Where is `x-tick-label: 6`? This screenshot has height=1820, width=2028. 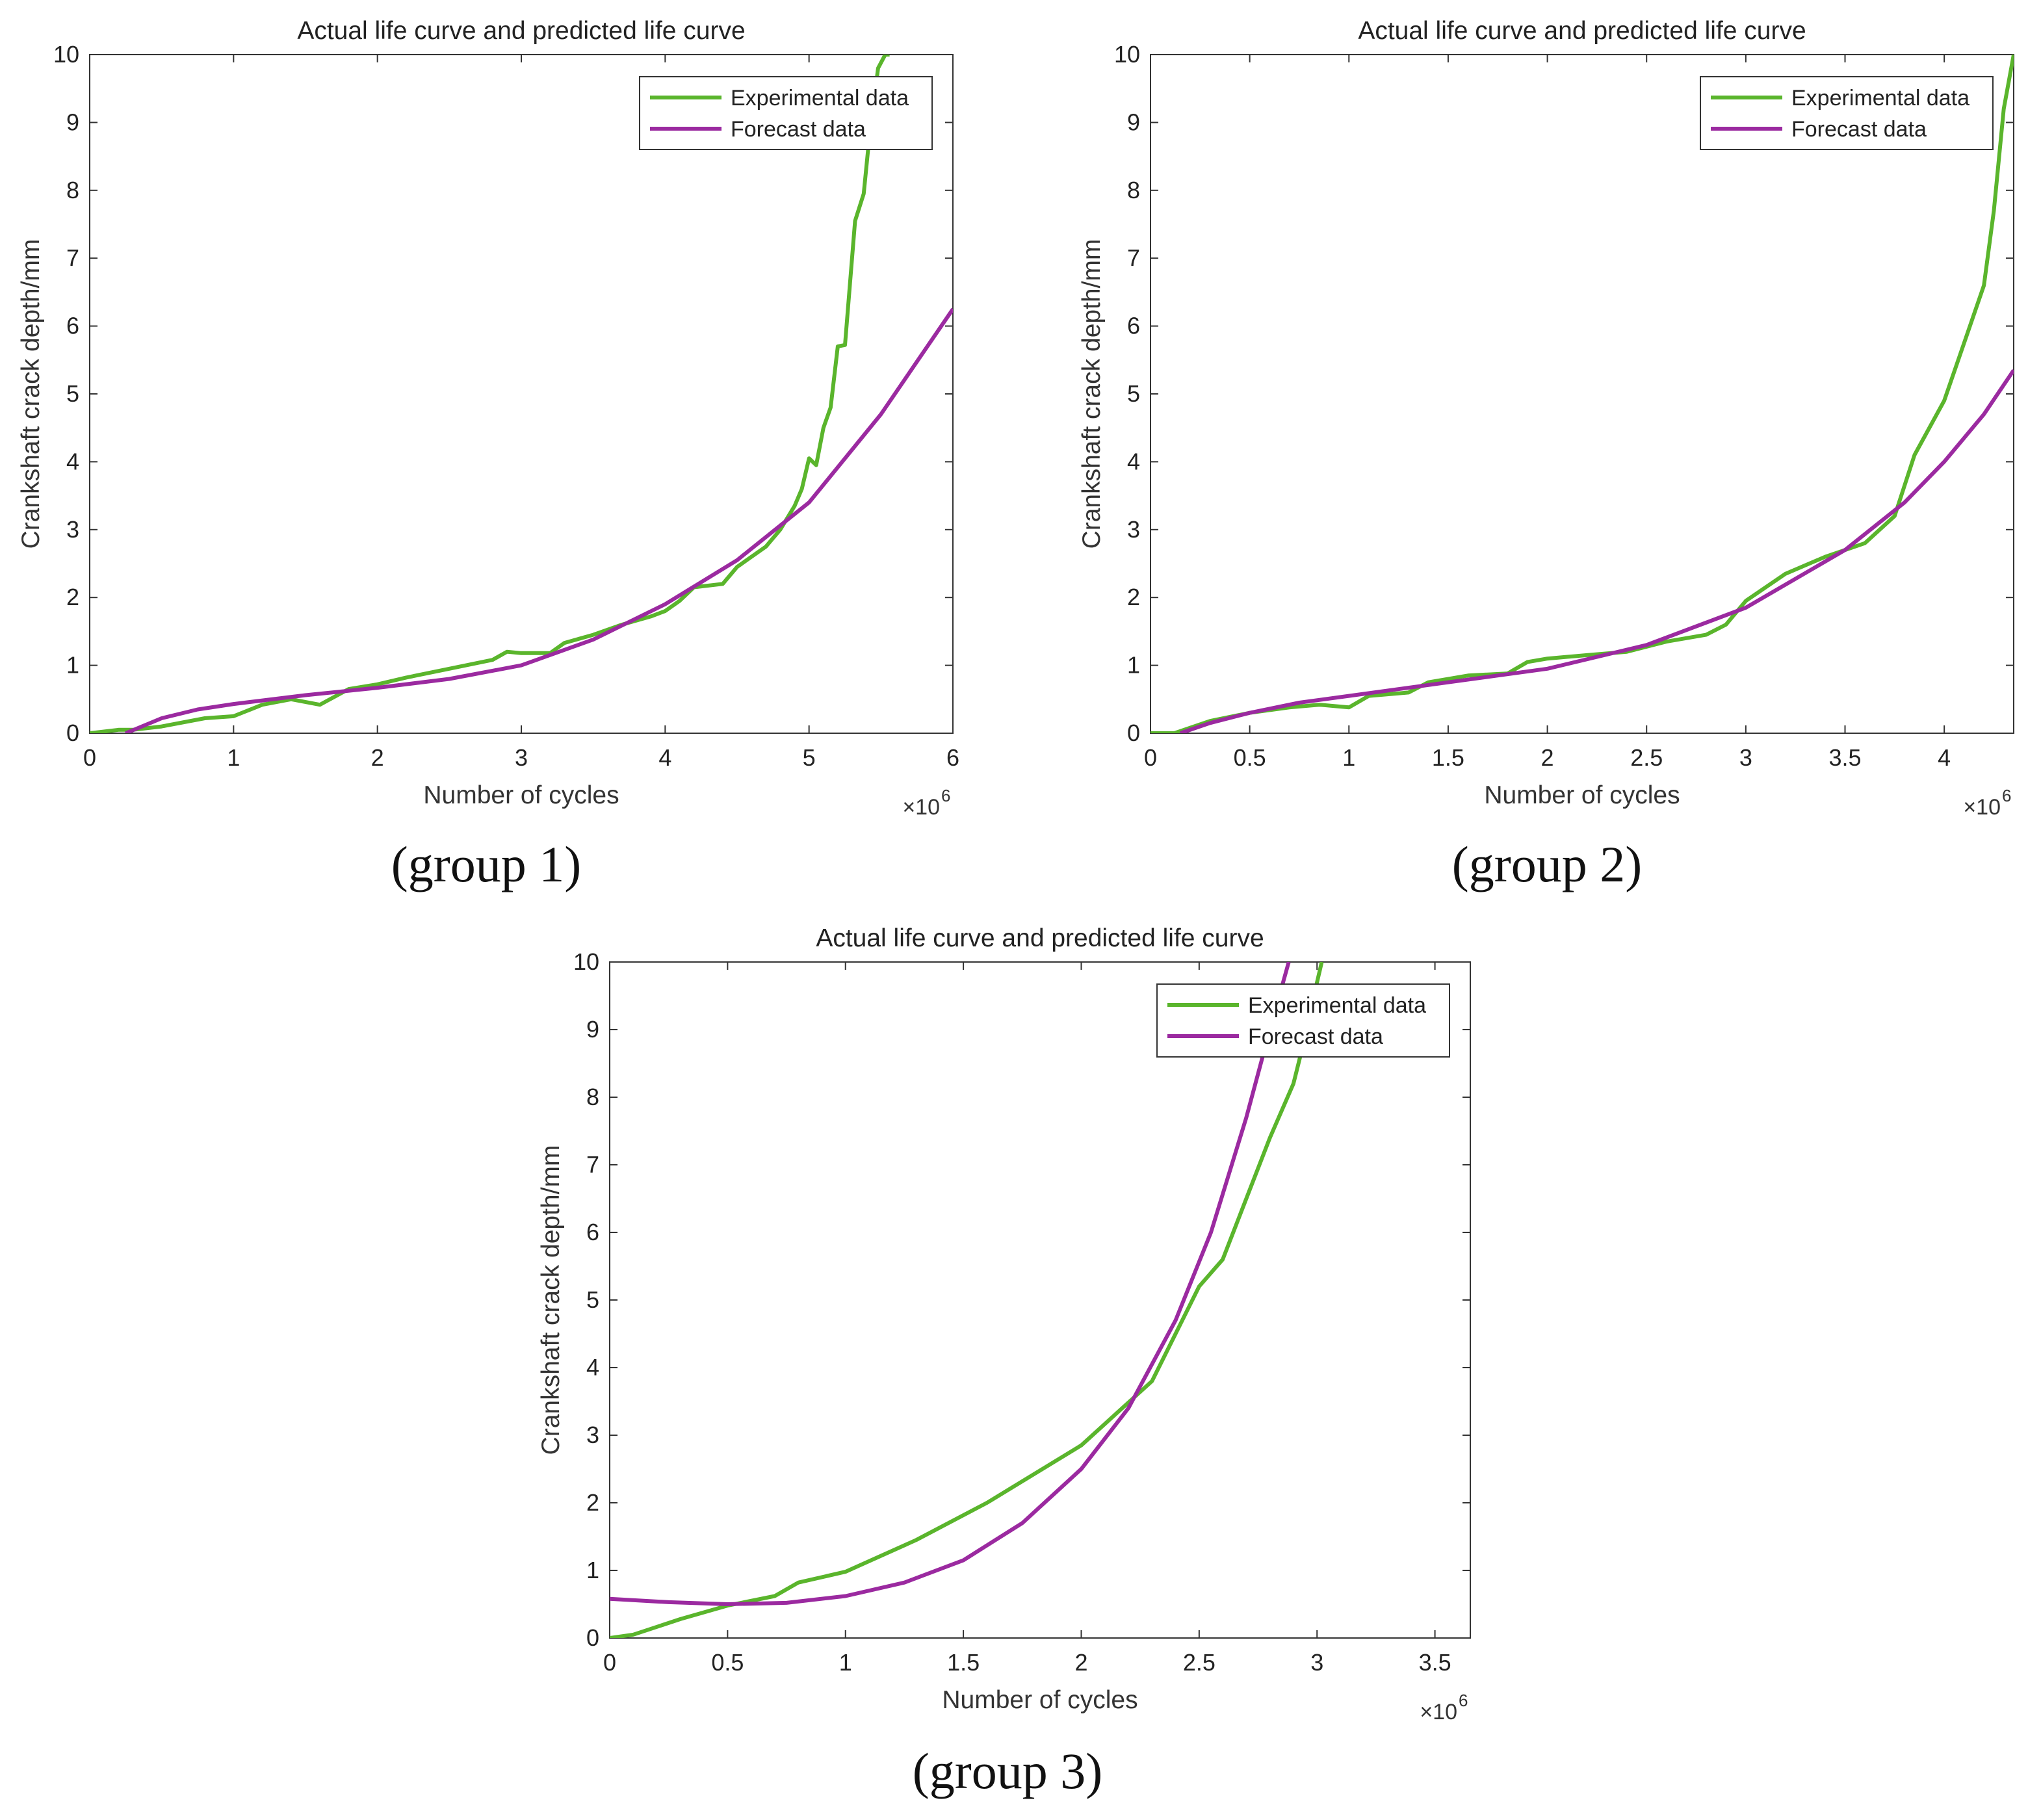
x-tick-label: 6 is located at coordinates (953, 758).